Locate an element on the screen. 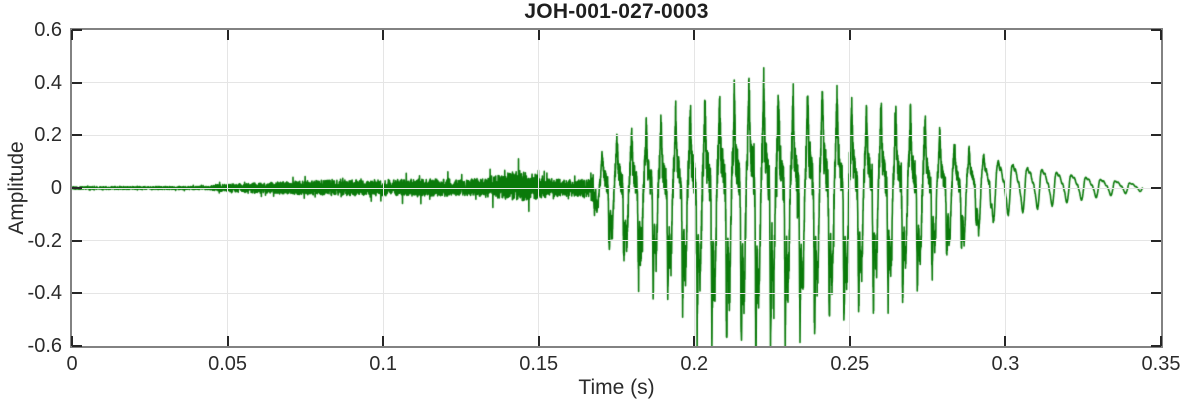 The width and height of the screenshot is (1182, 404). y-tick-label: -0.4 is located at coordinates (44, 293).